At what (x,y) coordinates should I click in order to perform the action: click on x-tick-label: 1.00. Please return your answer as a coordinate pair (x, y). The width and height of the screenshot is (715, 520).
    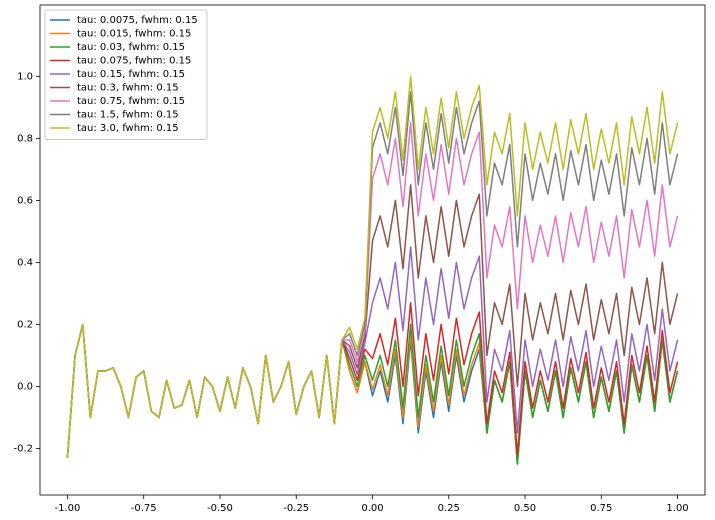
    Looking at the image, I should click on (677, 508).